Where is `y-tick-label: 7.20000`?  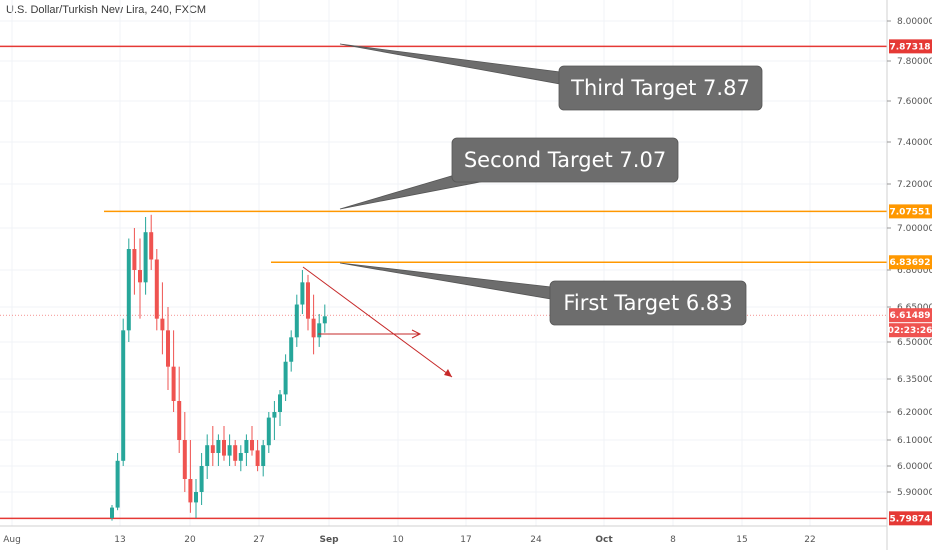 y-tick-label: 7.20000 is located at coordinates (914, 185).